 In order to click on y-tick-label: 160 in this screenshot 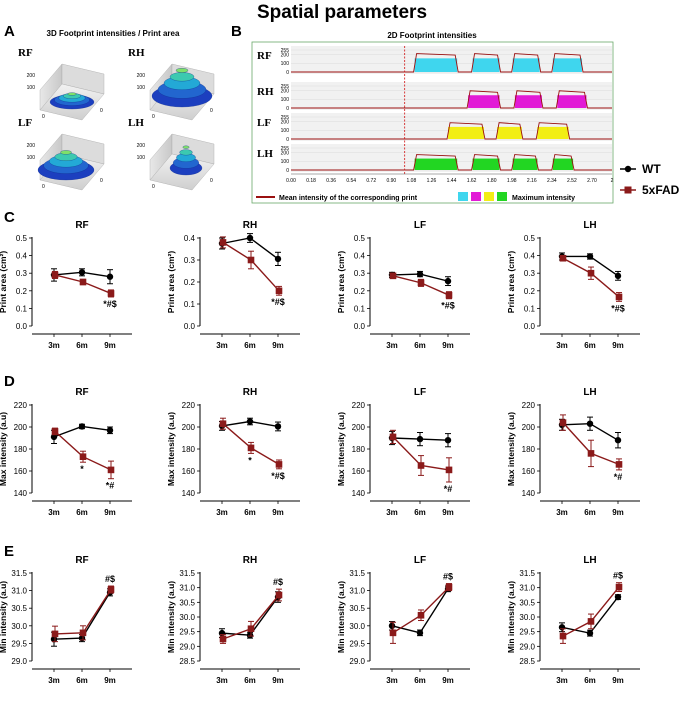, I will do `click(21, 471)`.